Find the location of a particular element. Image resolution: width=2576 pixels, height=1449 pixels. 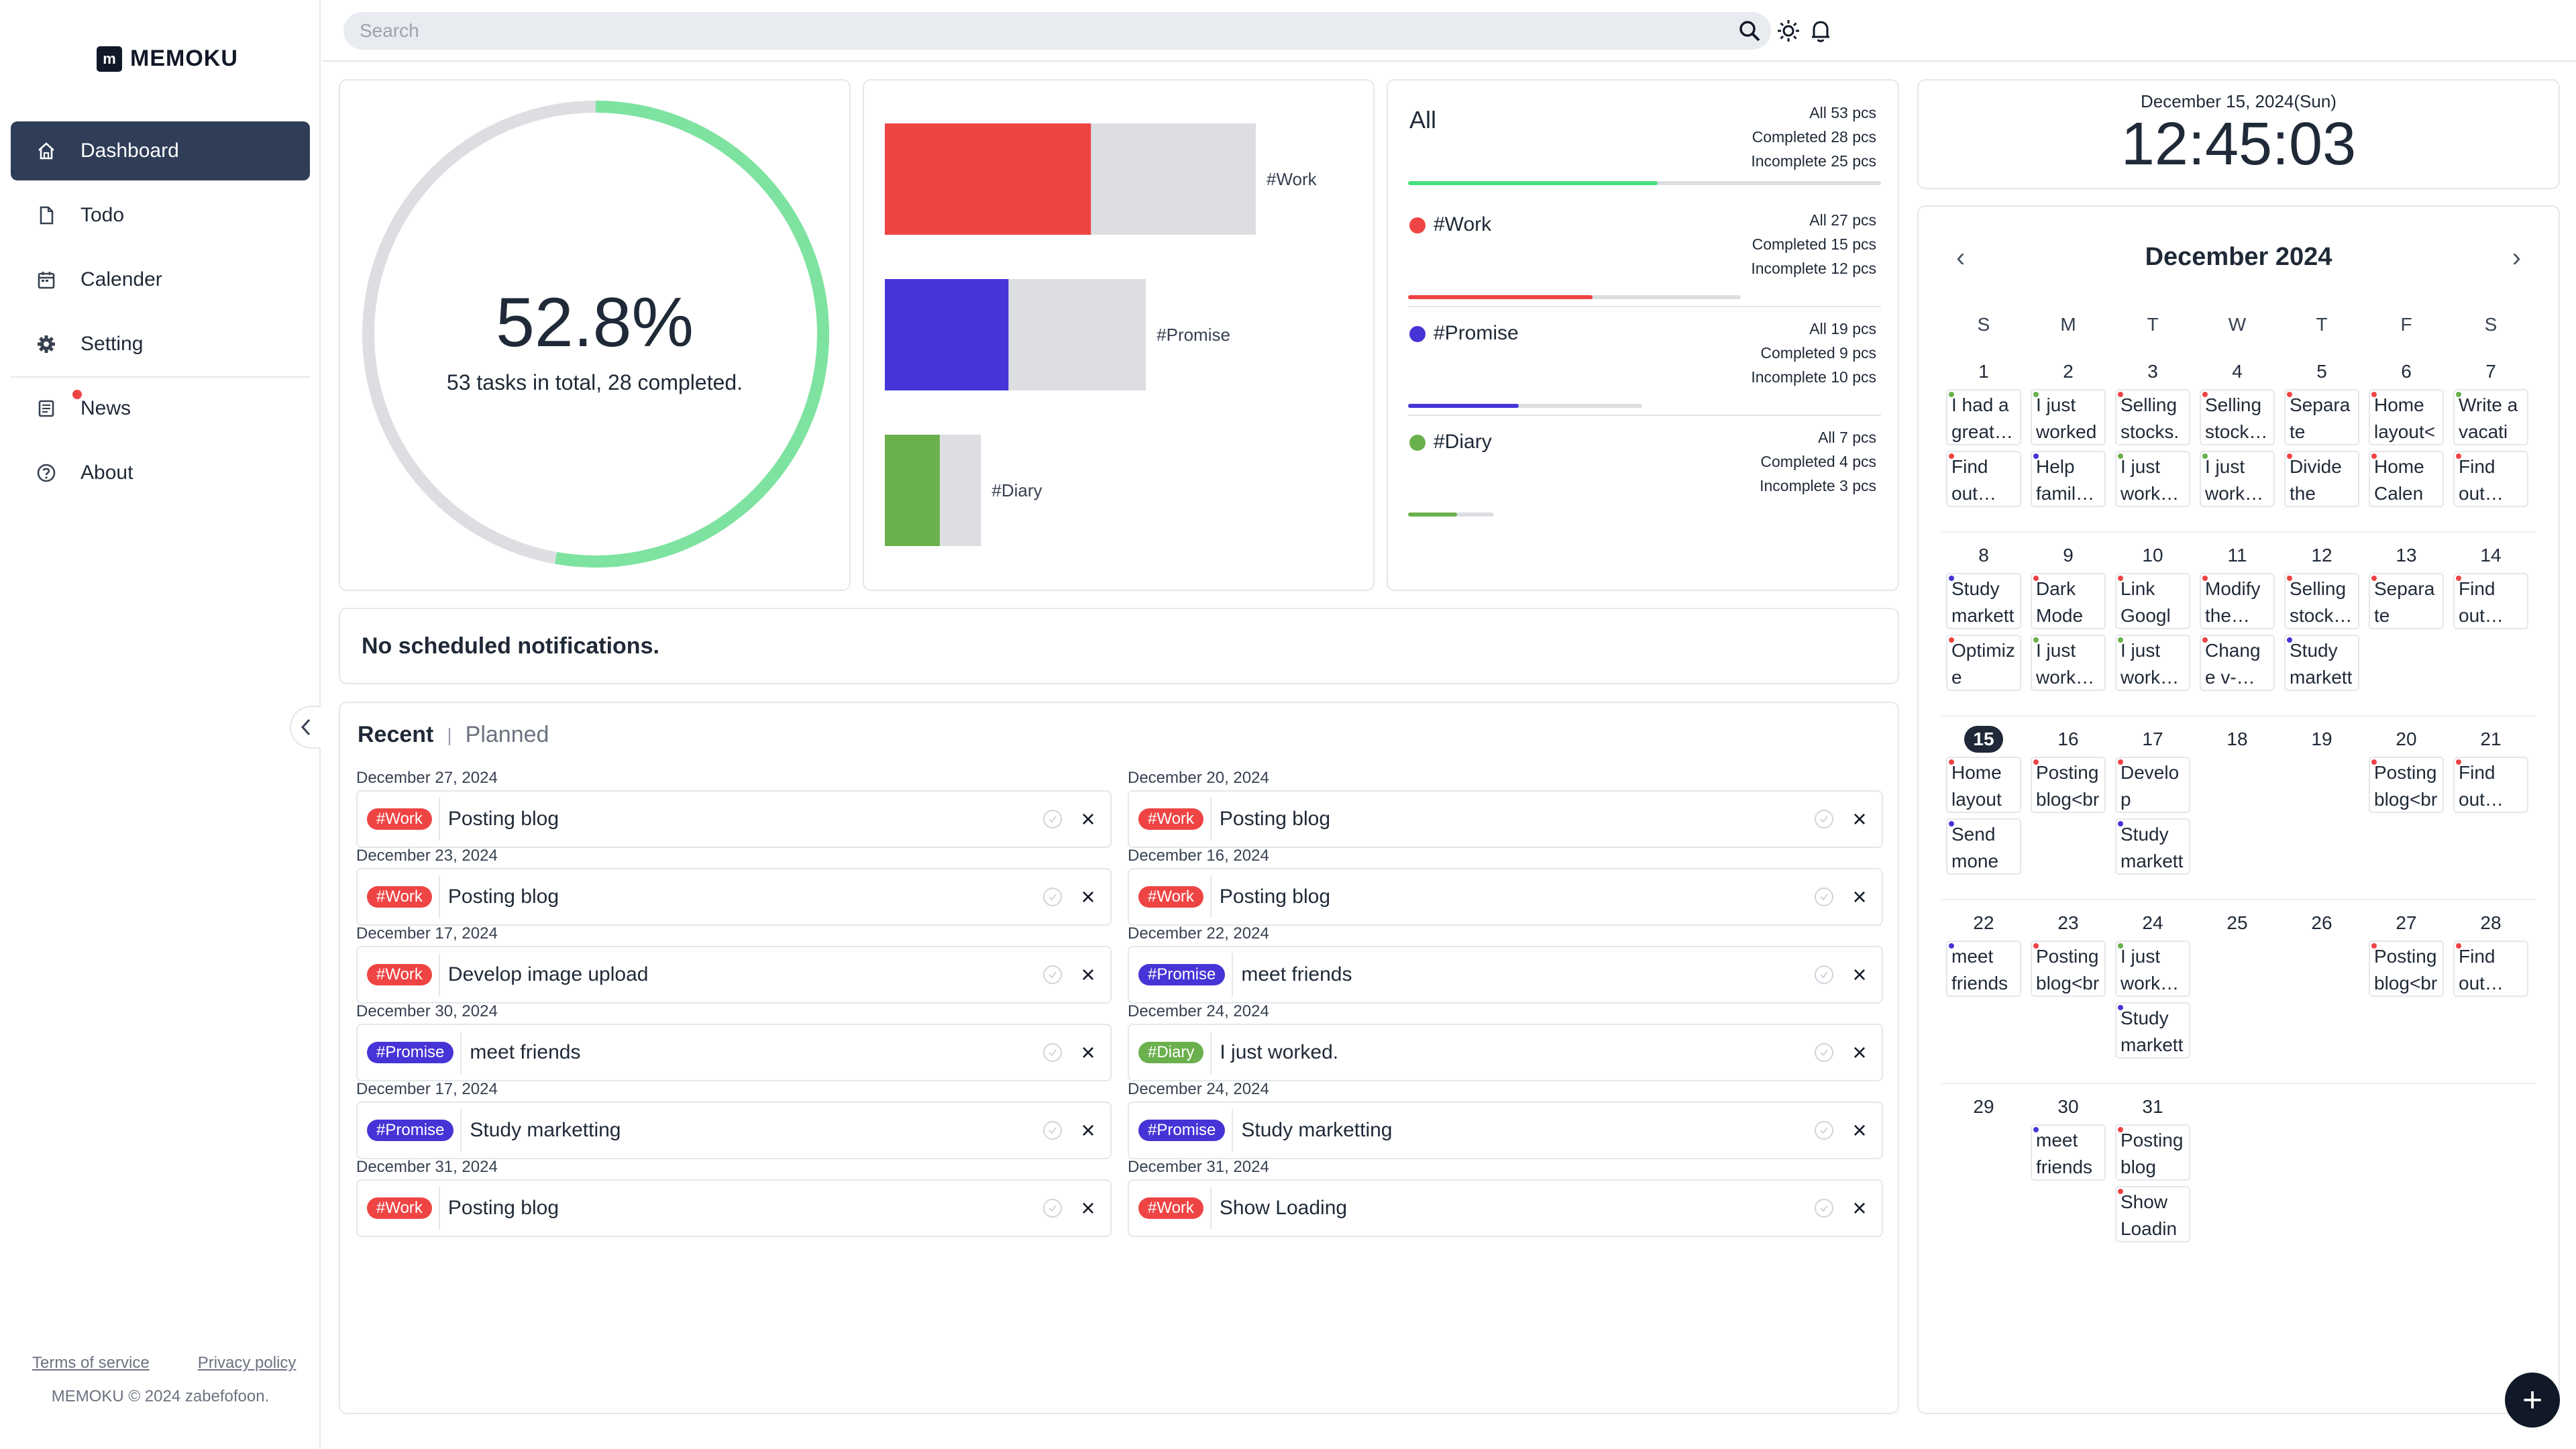

calendar-day: 12 is located at coordinates (2321, 555).